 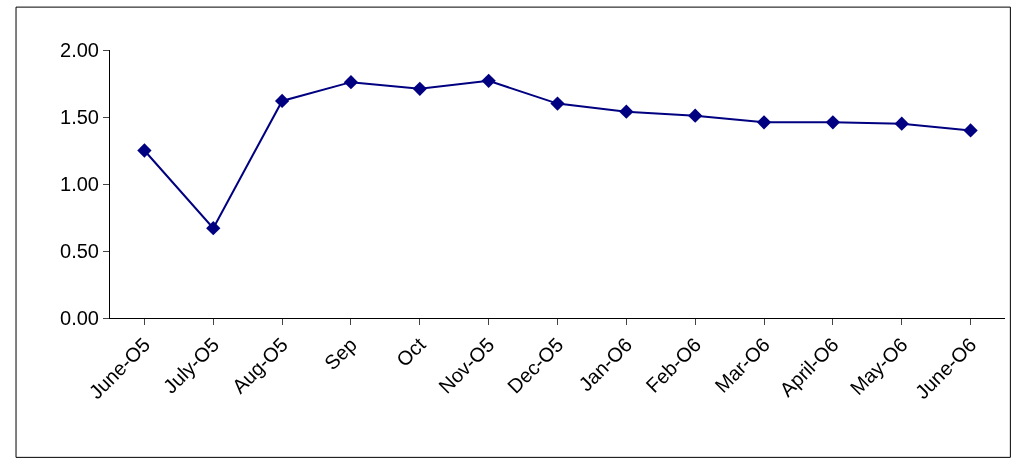 What do you see at coordinates (79, 184) in the screenshot?
I see `y-tick-label: 1.00` at bounding box center [79, 184].